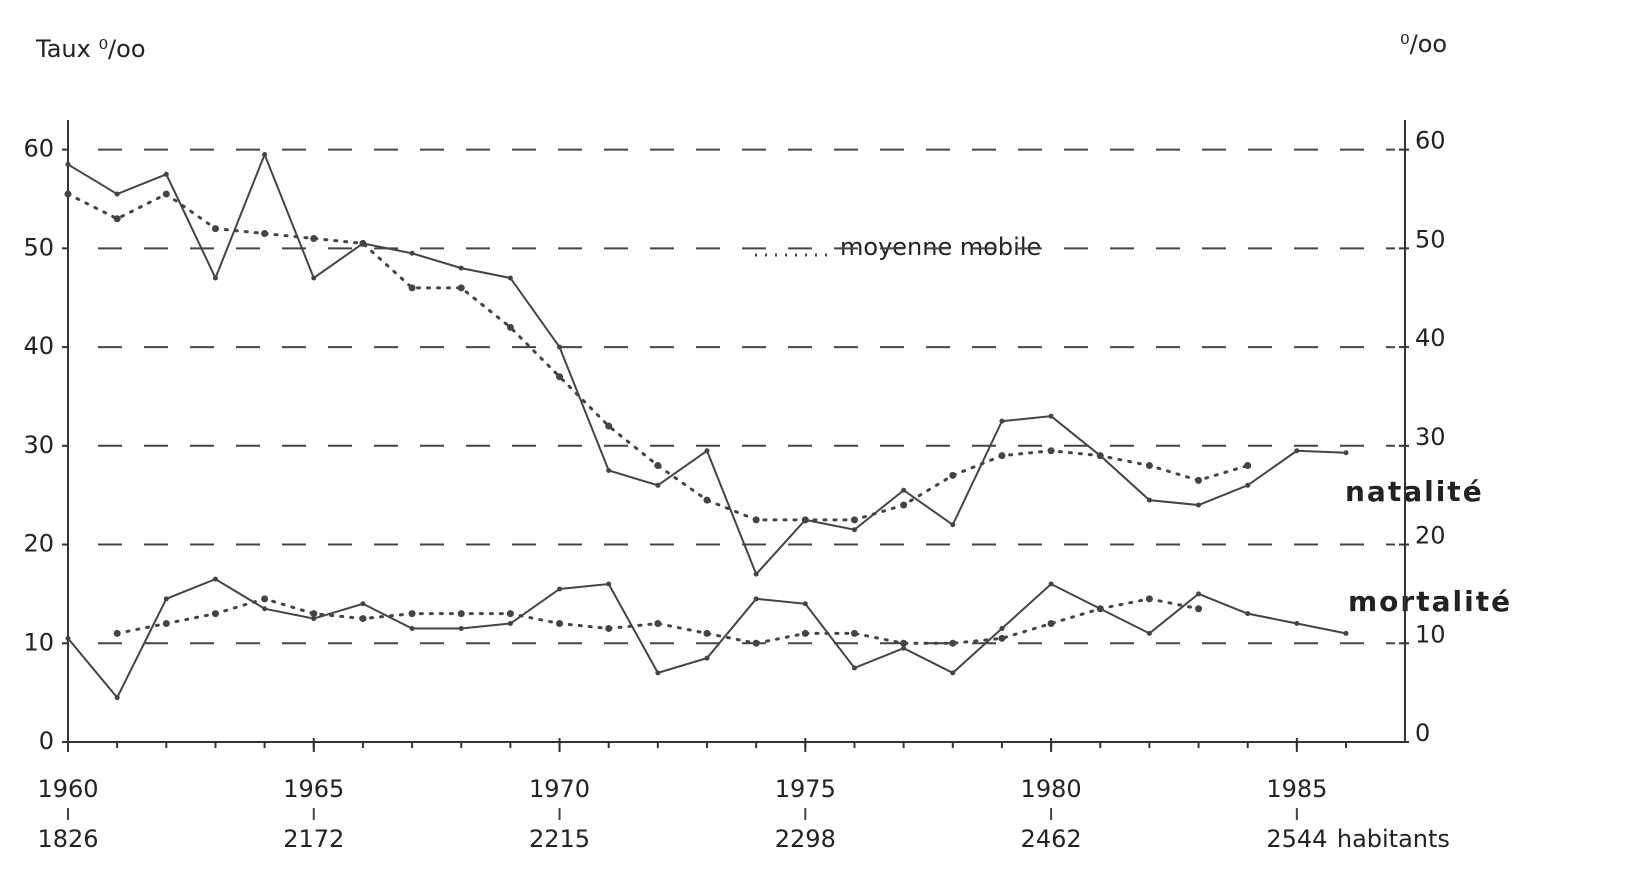 This screenshot has height=893, width=1627. I want to click on y2-tick-label: 40, so click(1430, 338).